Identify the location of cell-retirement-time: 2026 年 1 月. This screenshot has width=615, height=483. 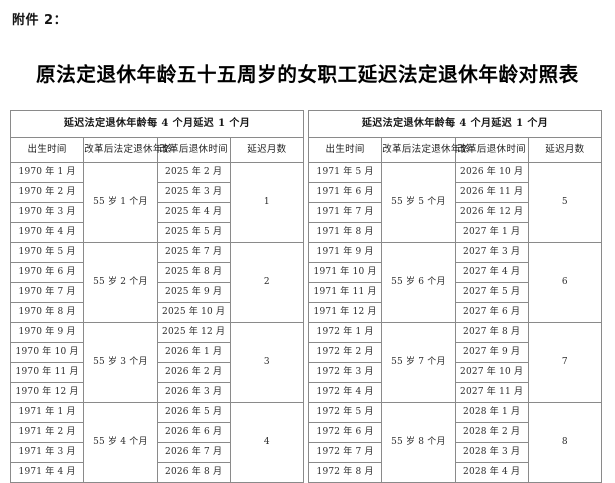
(193, 352).